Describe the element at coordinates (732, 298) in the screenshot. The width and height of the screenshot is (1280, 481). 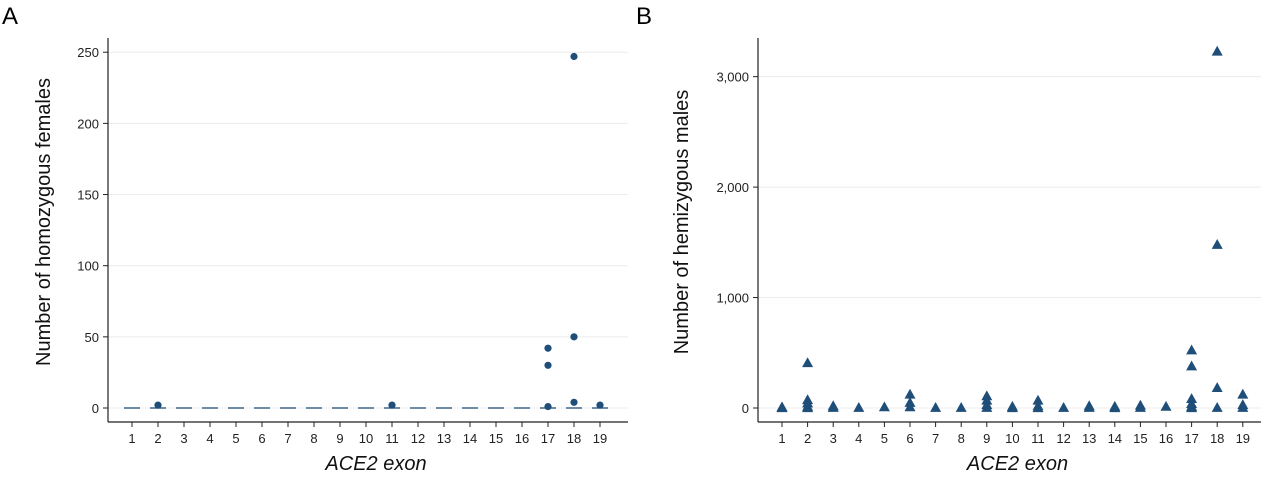
I see `y-tick-label: 1,000` at that location.